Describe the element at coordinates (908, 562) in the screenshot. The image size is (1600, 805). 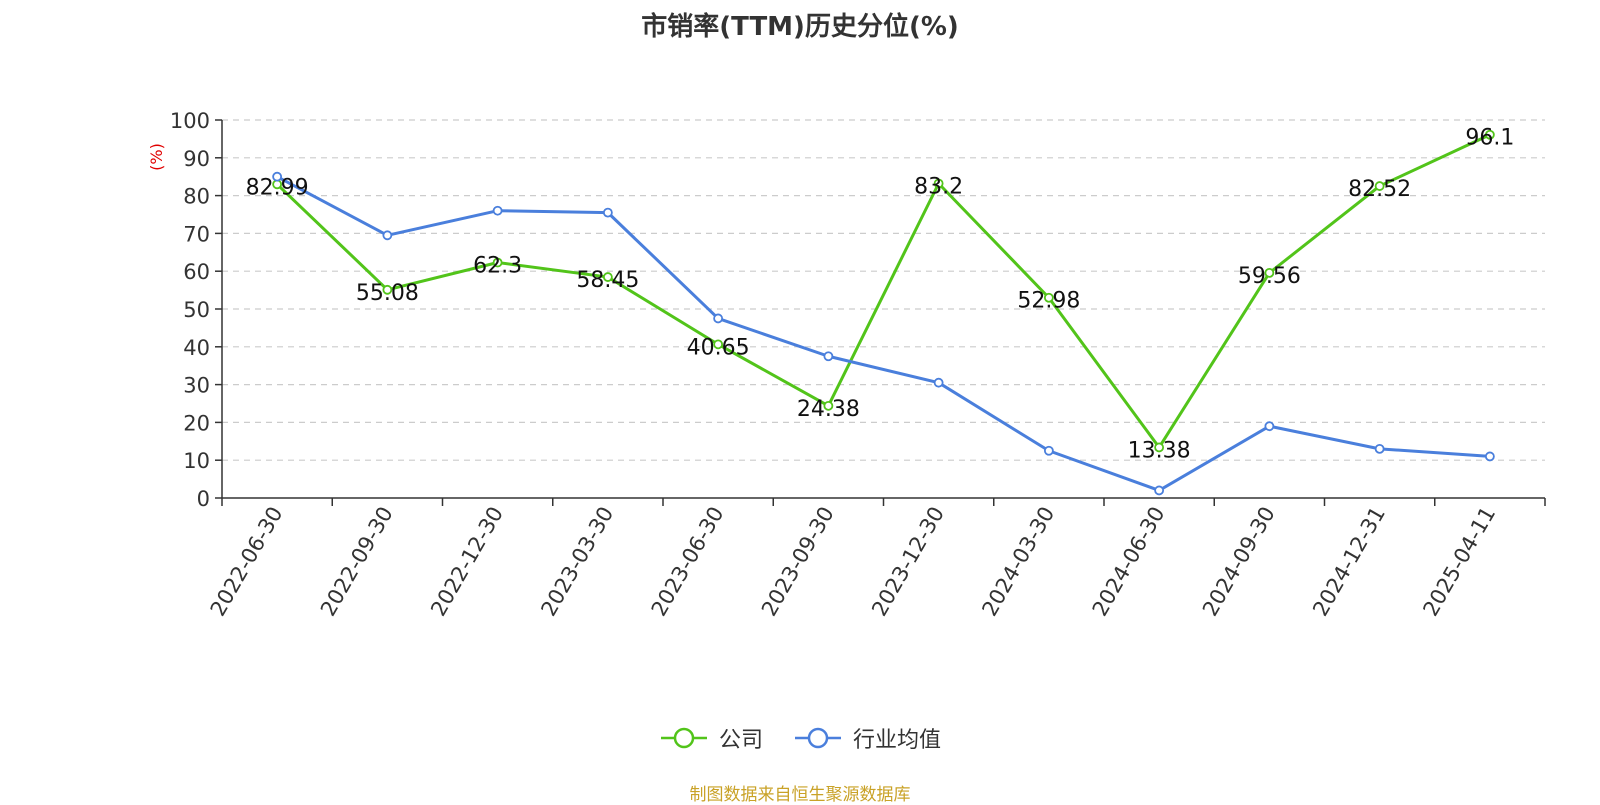
I see `x-tick-label: 2023-12-30` at that location.